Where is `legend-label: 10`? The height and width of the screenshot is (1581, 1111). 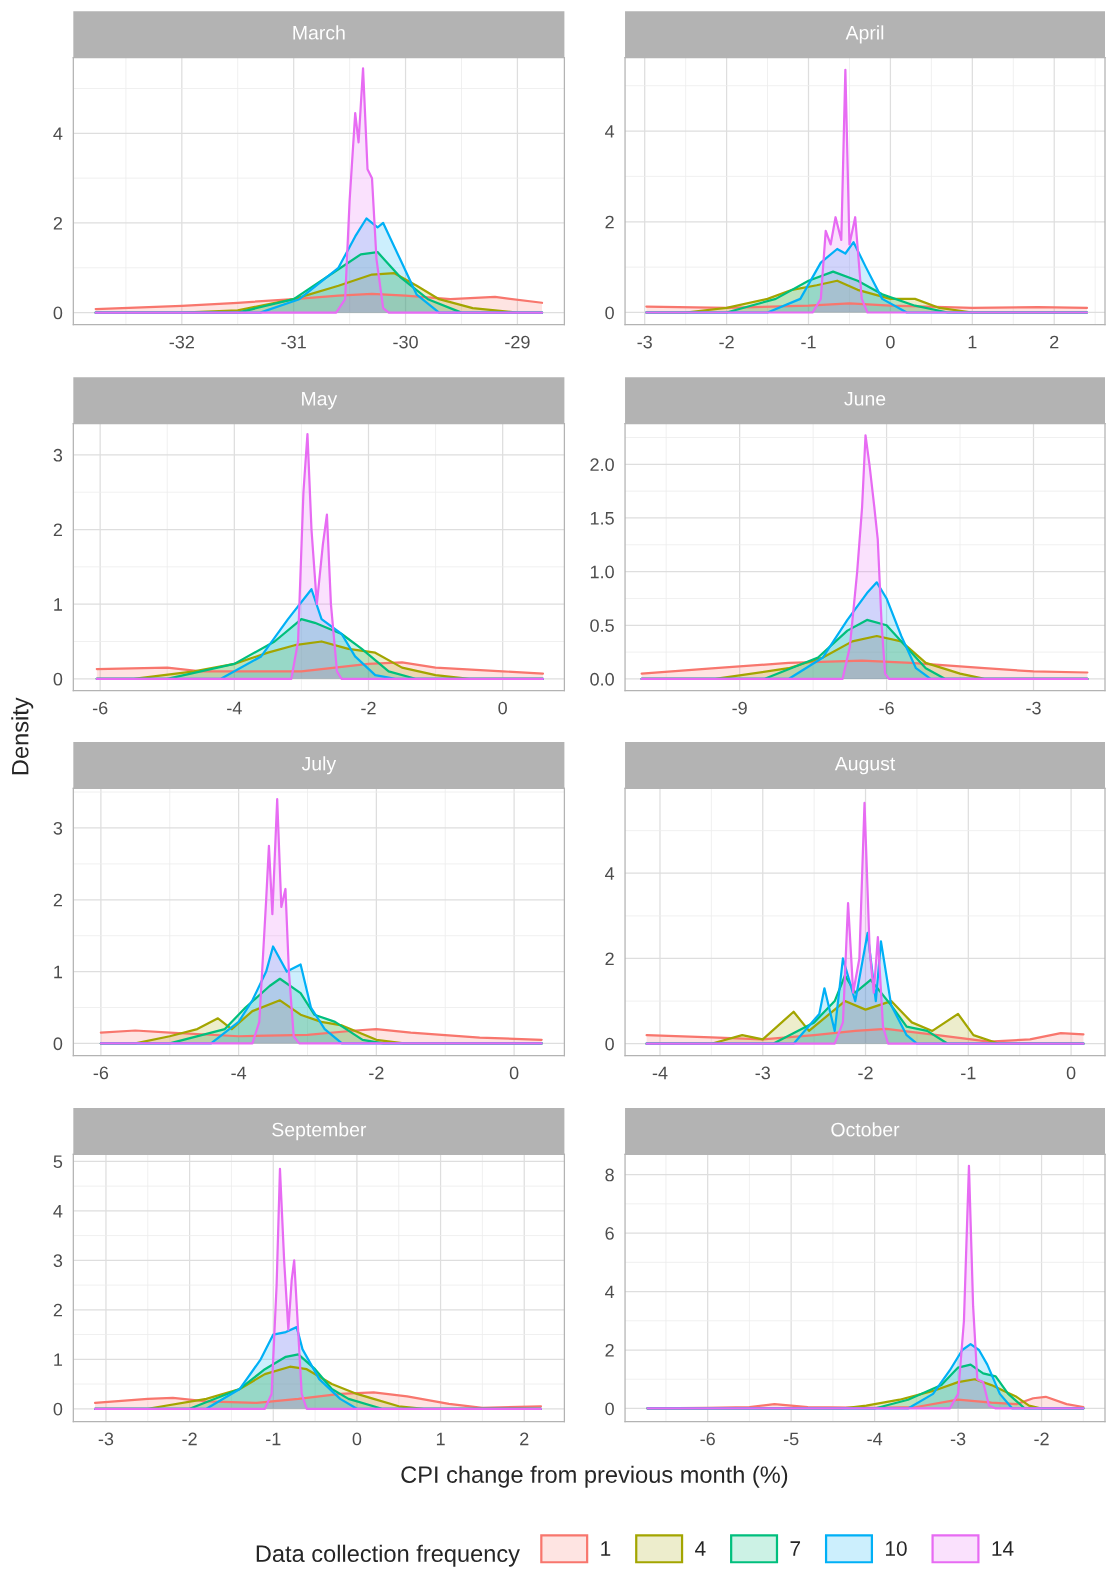 legend-label: 10 is located at coordinates (896, 1548).